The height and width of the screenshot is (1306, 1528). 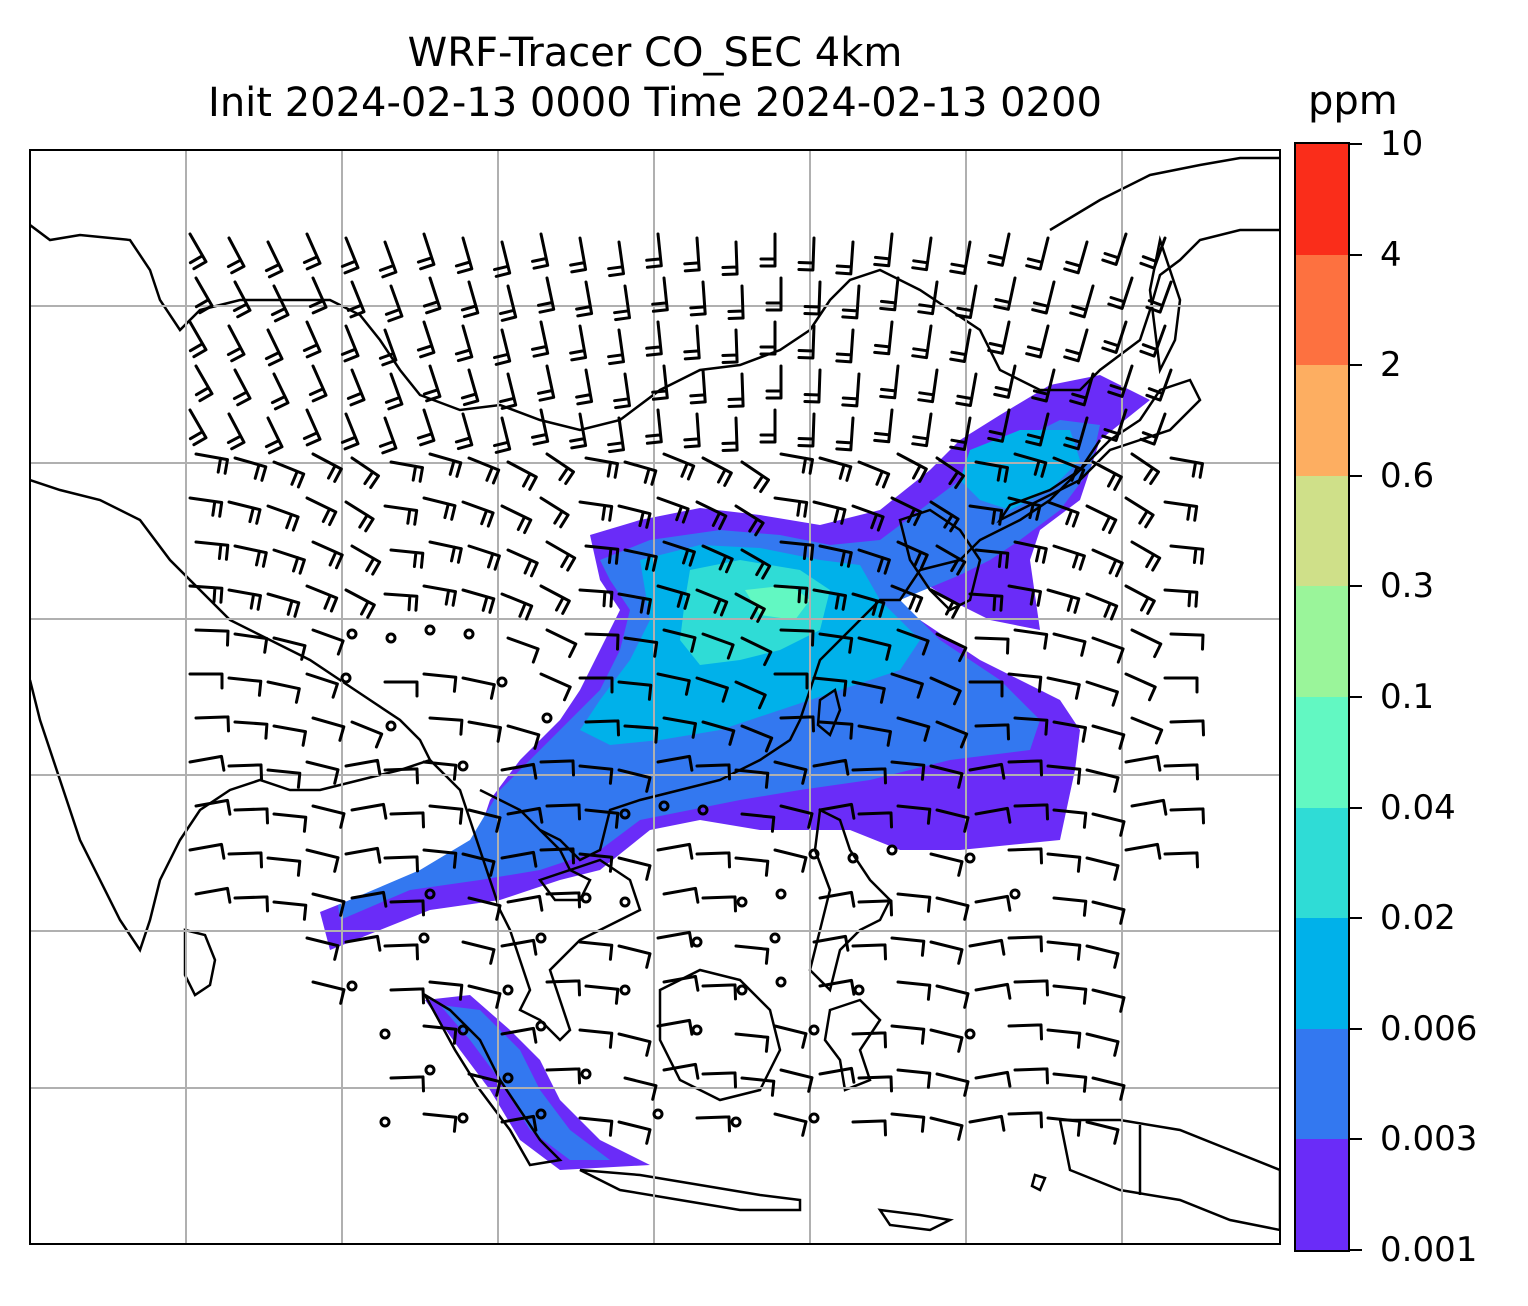 What do you see at coordinates (1322, 752) in the screenshot?
I see `colorbar-band` at bounding box center [1322, 752].